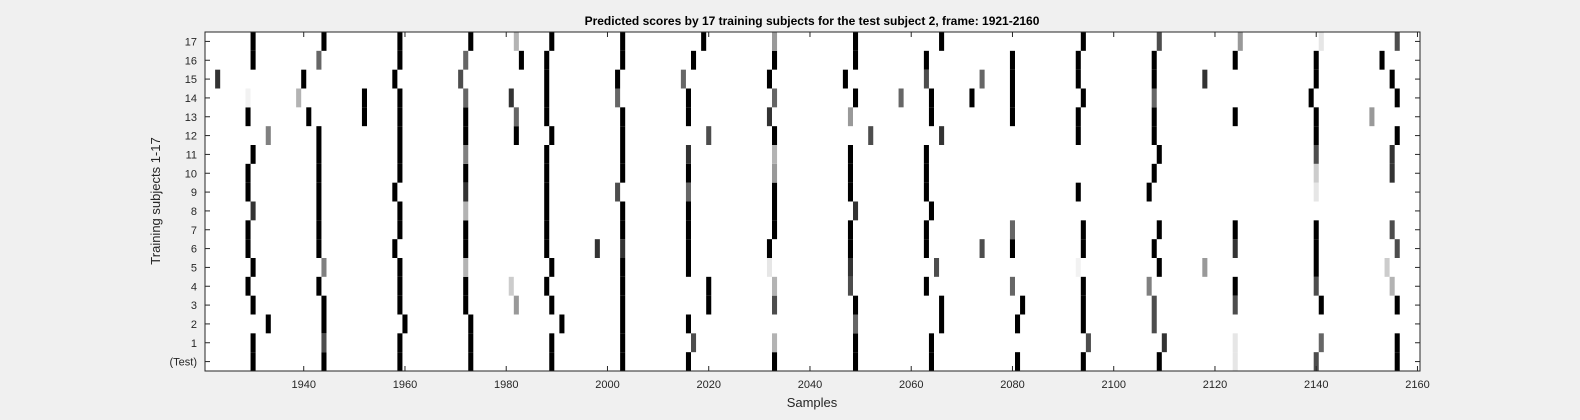  Describe the element at coordinates (155, 200) in the screenshot. I see `y-axis-label: Training subjects 1-17` at that location.